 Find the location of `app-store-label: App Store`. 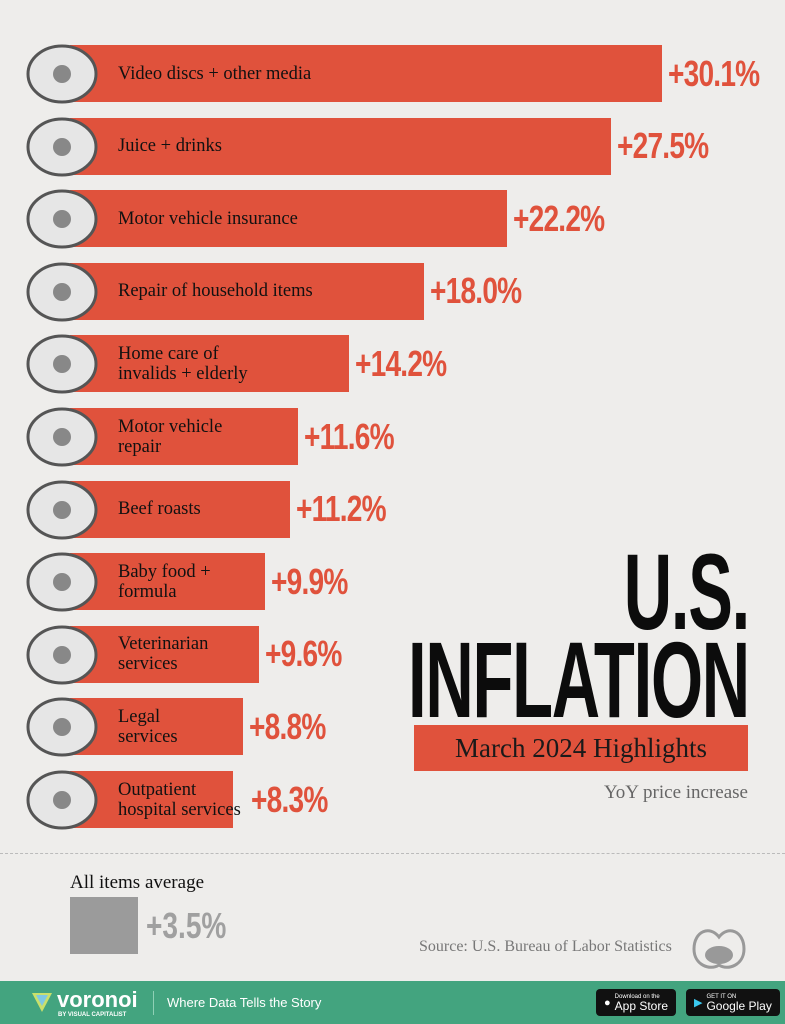

app-store-label: App Store is located at coordinates (641, 1005).